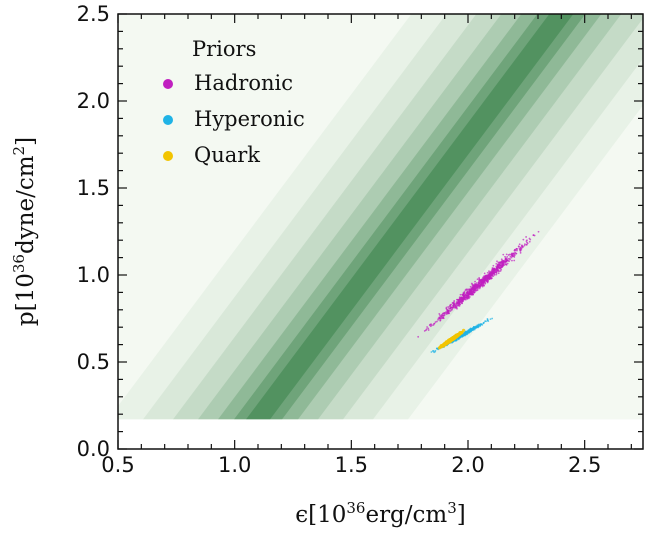 Image resolution: width=662 pixels, height=533 pixels. I want to click on series-hadronic, so click(478, 284).